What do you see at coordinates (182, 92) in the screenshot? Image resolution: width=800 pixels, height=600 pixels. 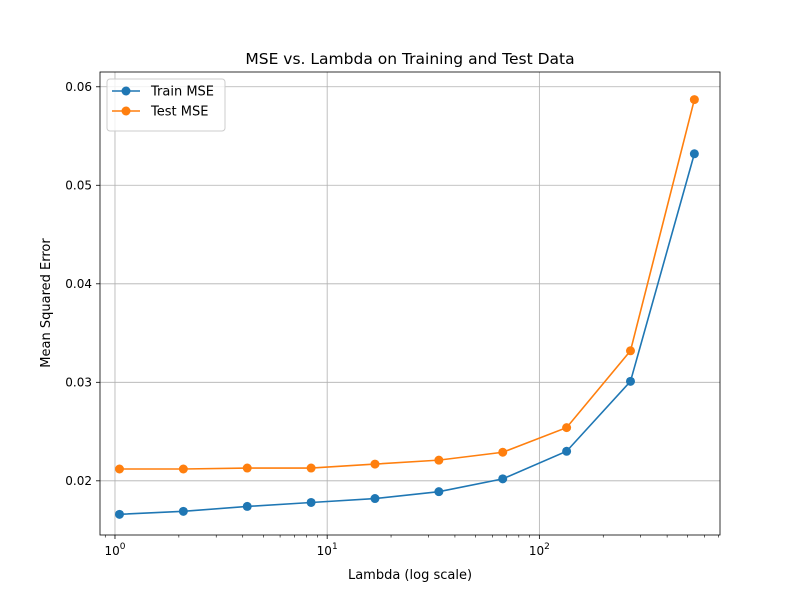 I see `legend-label-1: Train MSE` at bounding box center [182, 92].